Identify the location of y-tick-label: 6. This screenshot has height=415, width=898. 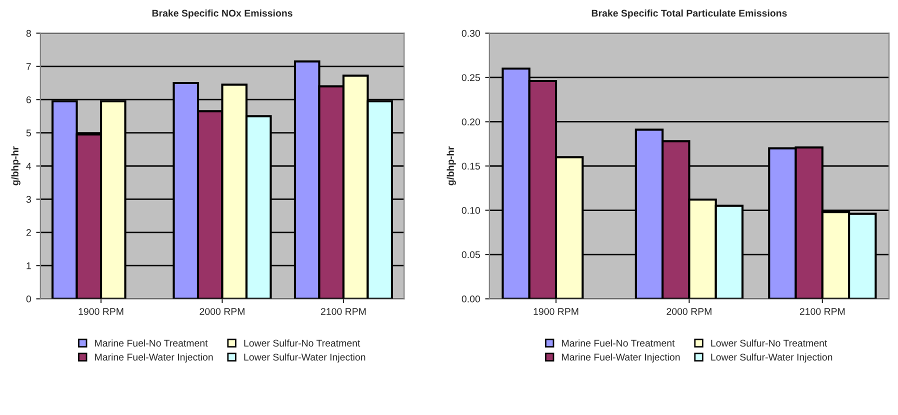
(28, 100).